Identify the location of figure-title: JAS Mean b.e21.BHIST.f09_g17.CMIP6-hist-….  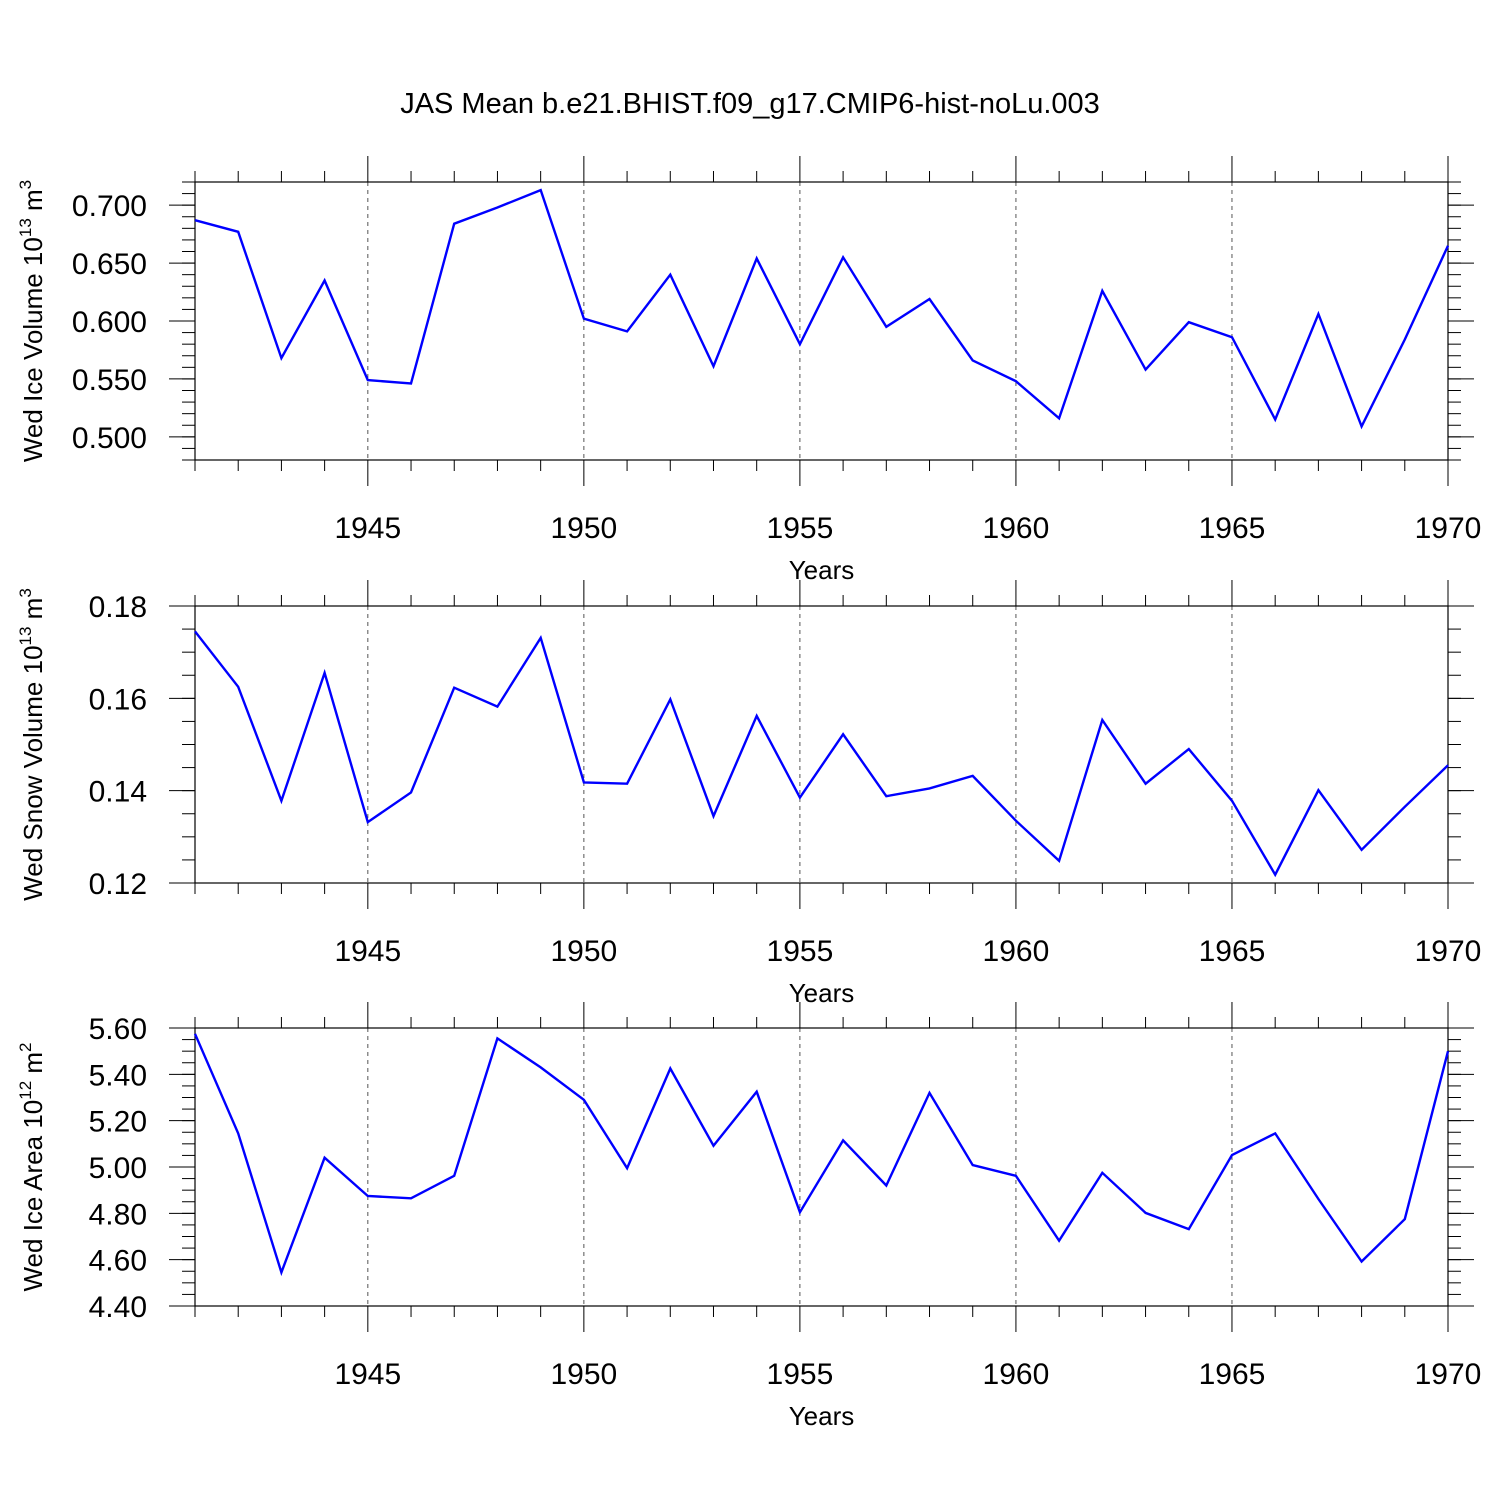
(750, 104).